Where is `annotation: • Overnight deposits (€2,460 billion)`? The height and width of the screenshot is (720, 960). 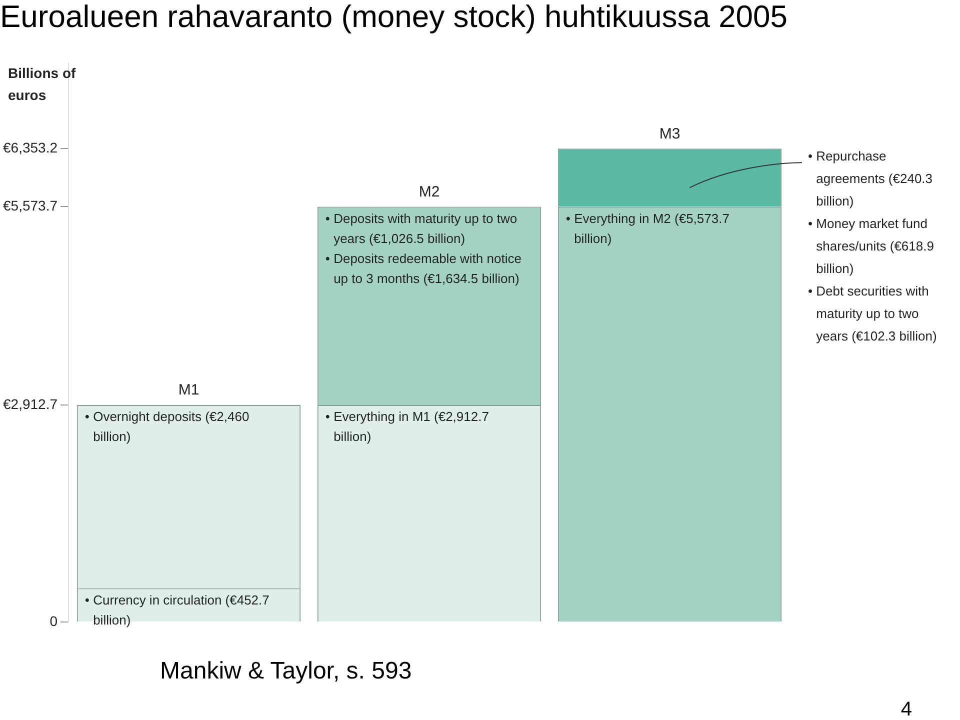 annotation: • Overnight deposits (€2,460 billion) is located at coordinates (167, 426).